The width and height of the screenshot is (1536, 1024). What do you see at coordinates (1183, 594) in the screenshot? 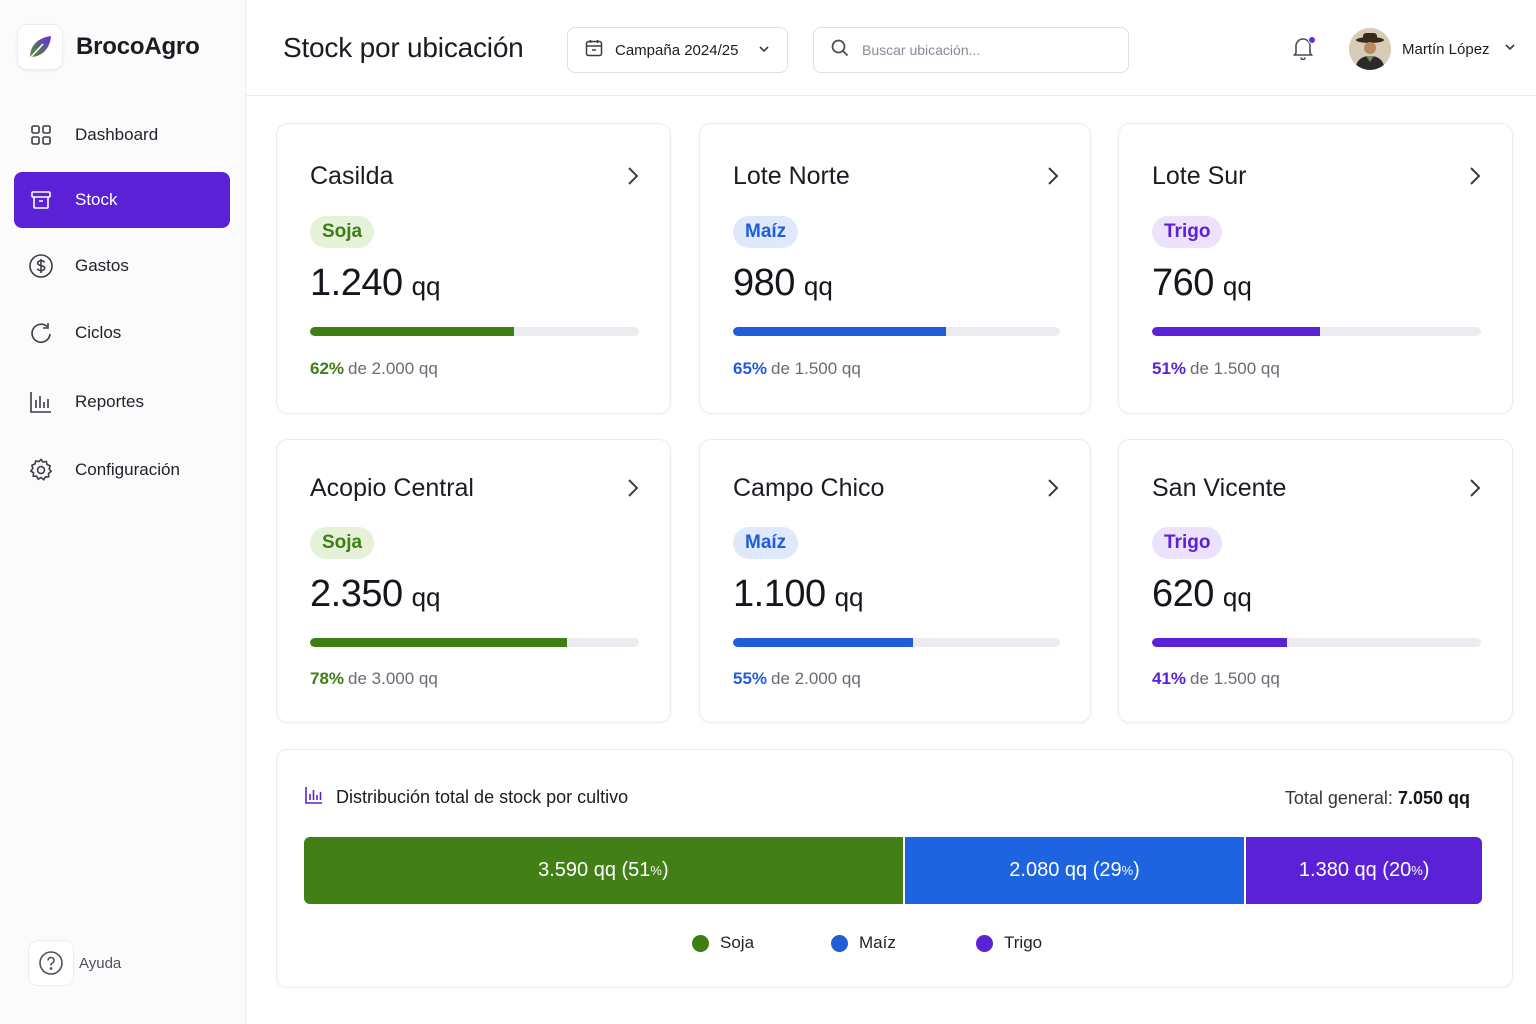
I see `quantity-value: 620` at bounding box center [1183, 594].